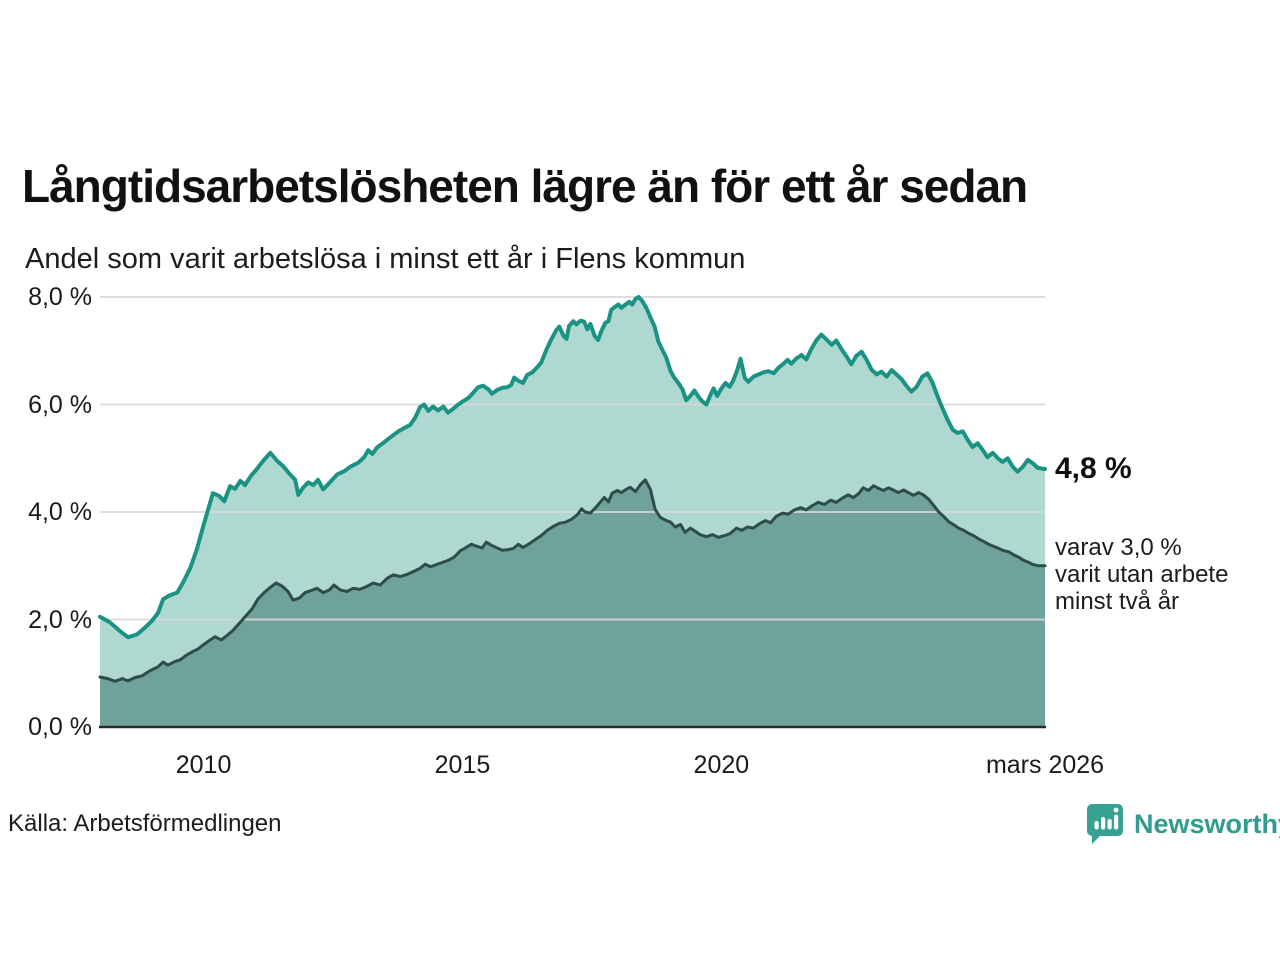  Describe the element at coordinates (1093, 468) in the screenshot. I see `series-end-value-label: 4,8 %` at that location.